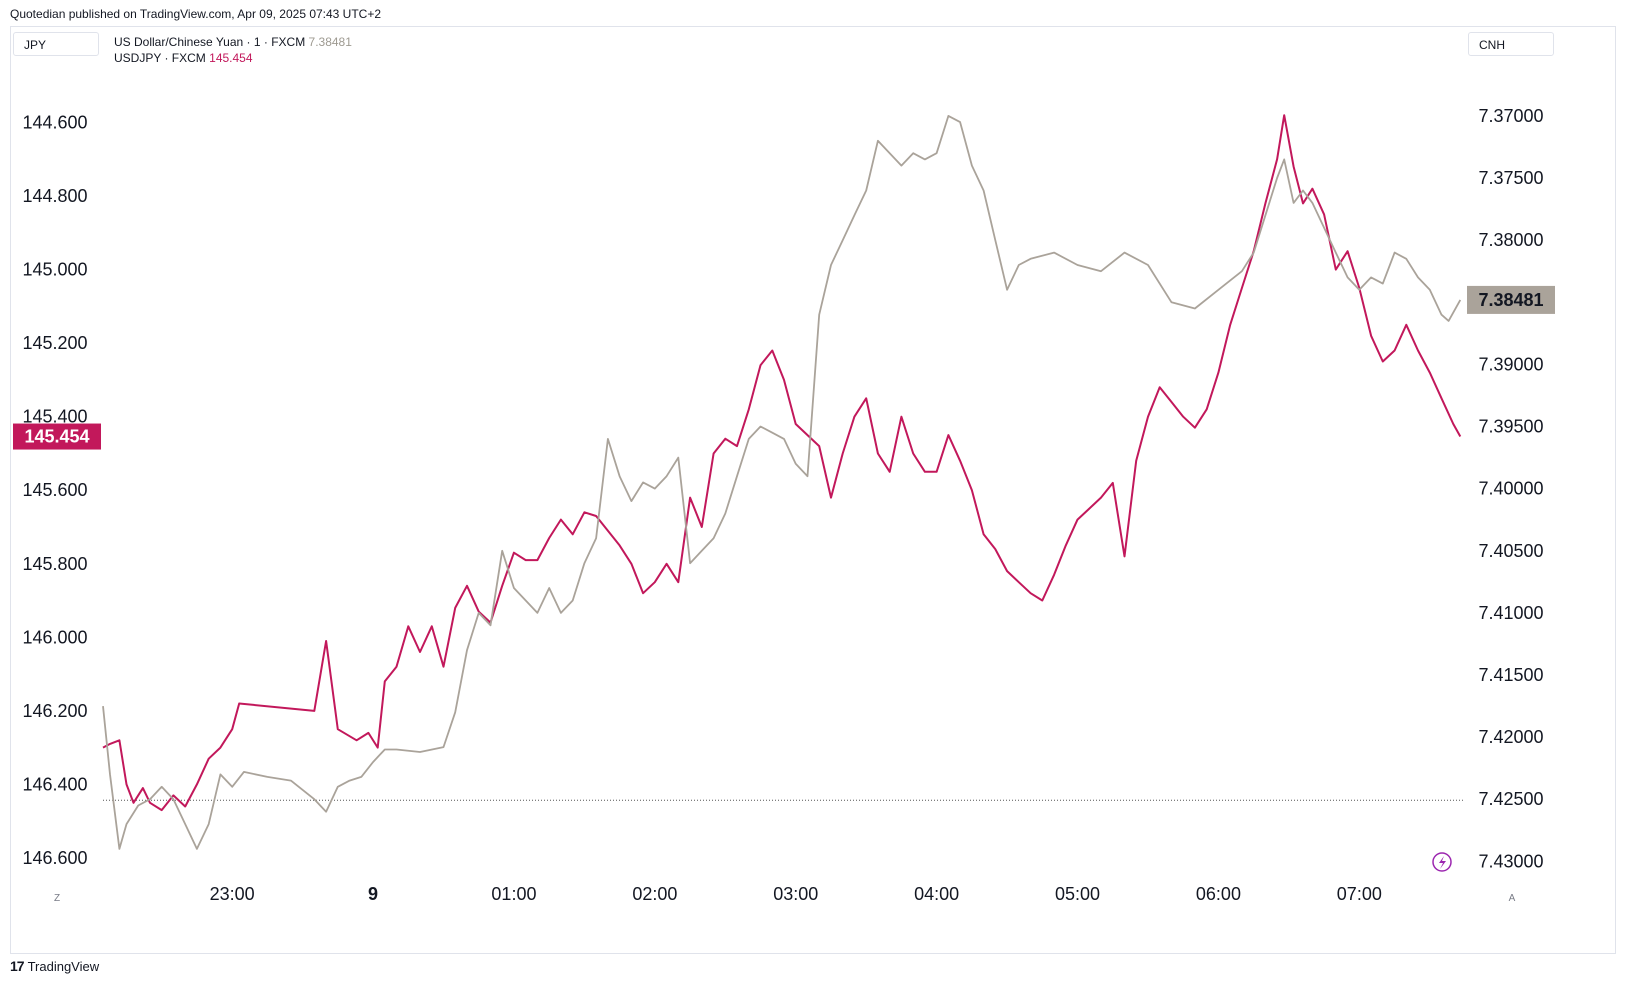 This screenshot has height=986, width=1626. I want to click on x-axis-tick-label: 02:00, so click(654, 894).